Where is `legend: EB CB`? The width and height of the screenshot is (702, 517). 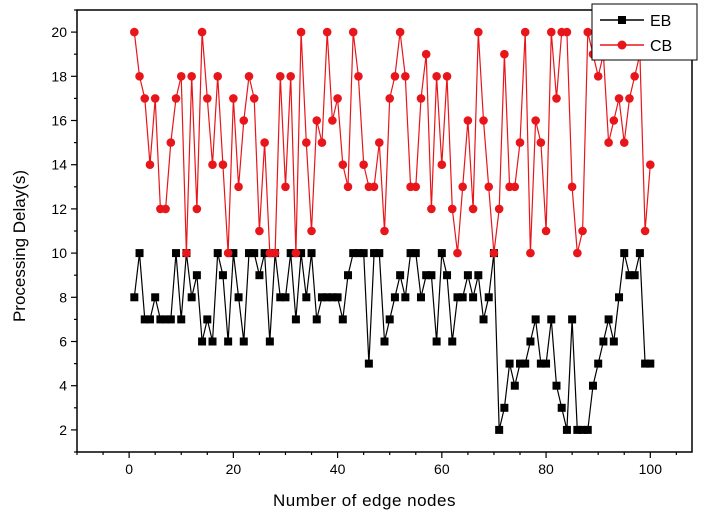
legend: EB CB is located at coordinates (644, 32).